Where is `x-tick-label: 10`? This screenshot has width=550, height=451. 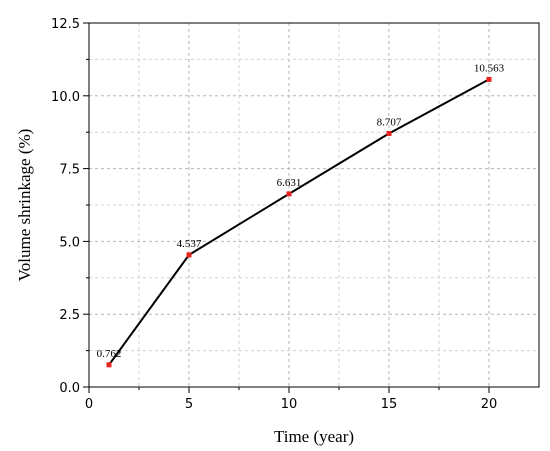
x-tick-label: 10 is located at coordinates (289, 404).